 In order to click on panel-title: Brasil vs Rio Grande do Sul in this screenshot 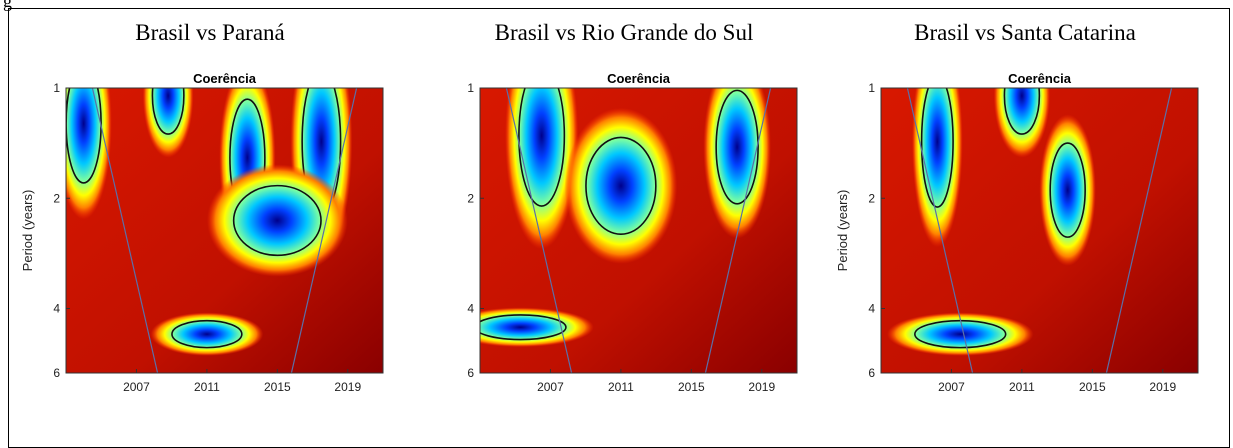, I will do `click(624, 32)`.